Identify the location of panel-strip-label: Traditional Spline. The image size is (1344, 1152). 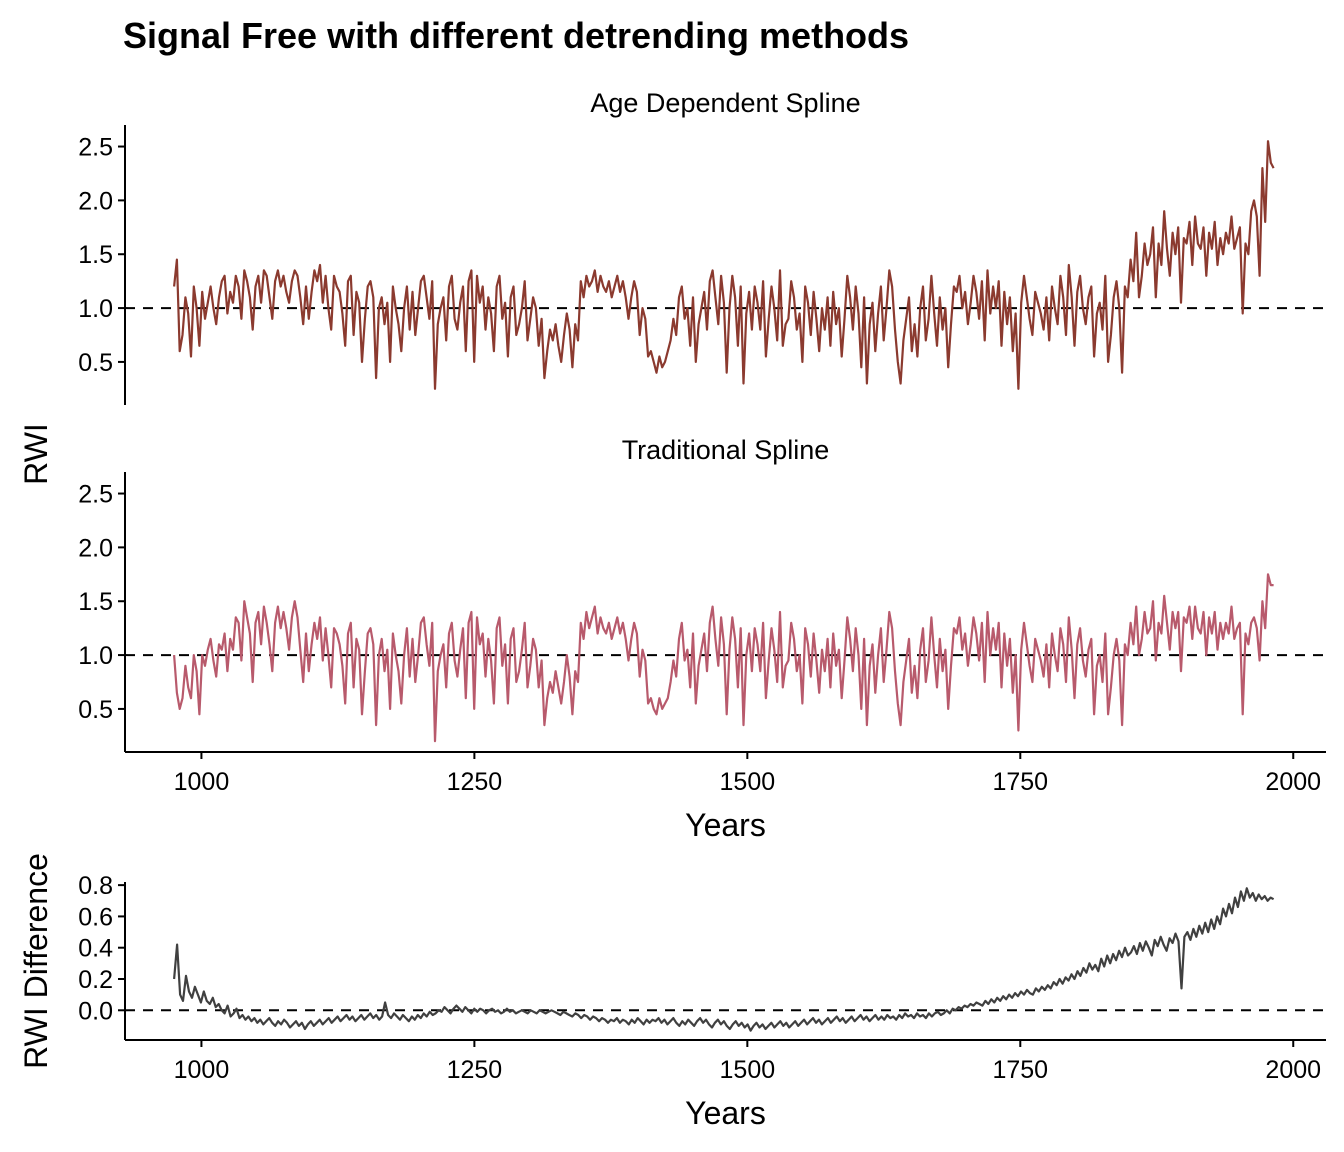
(726, 450).